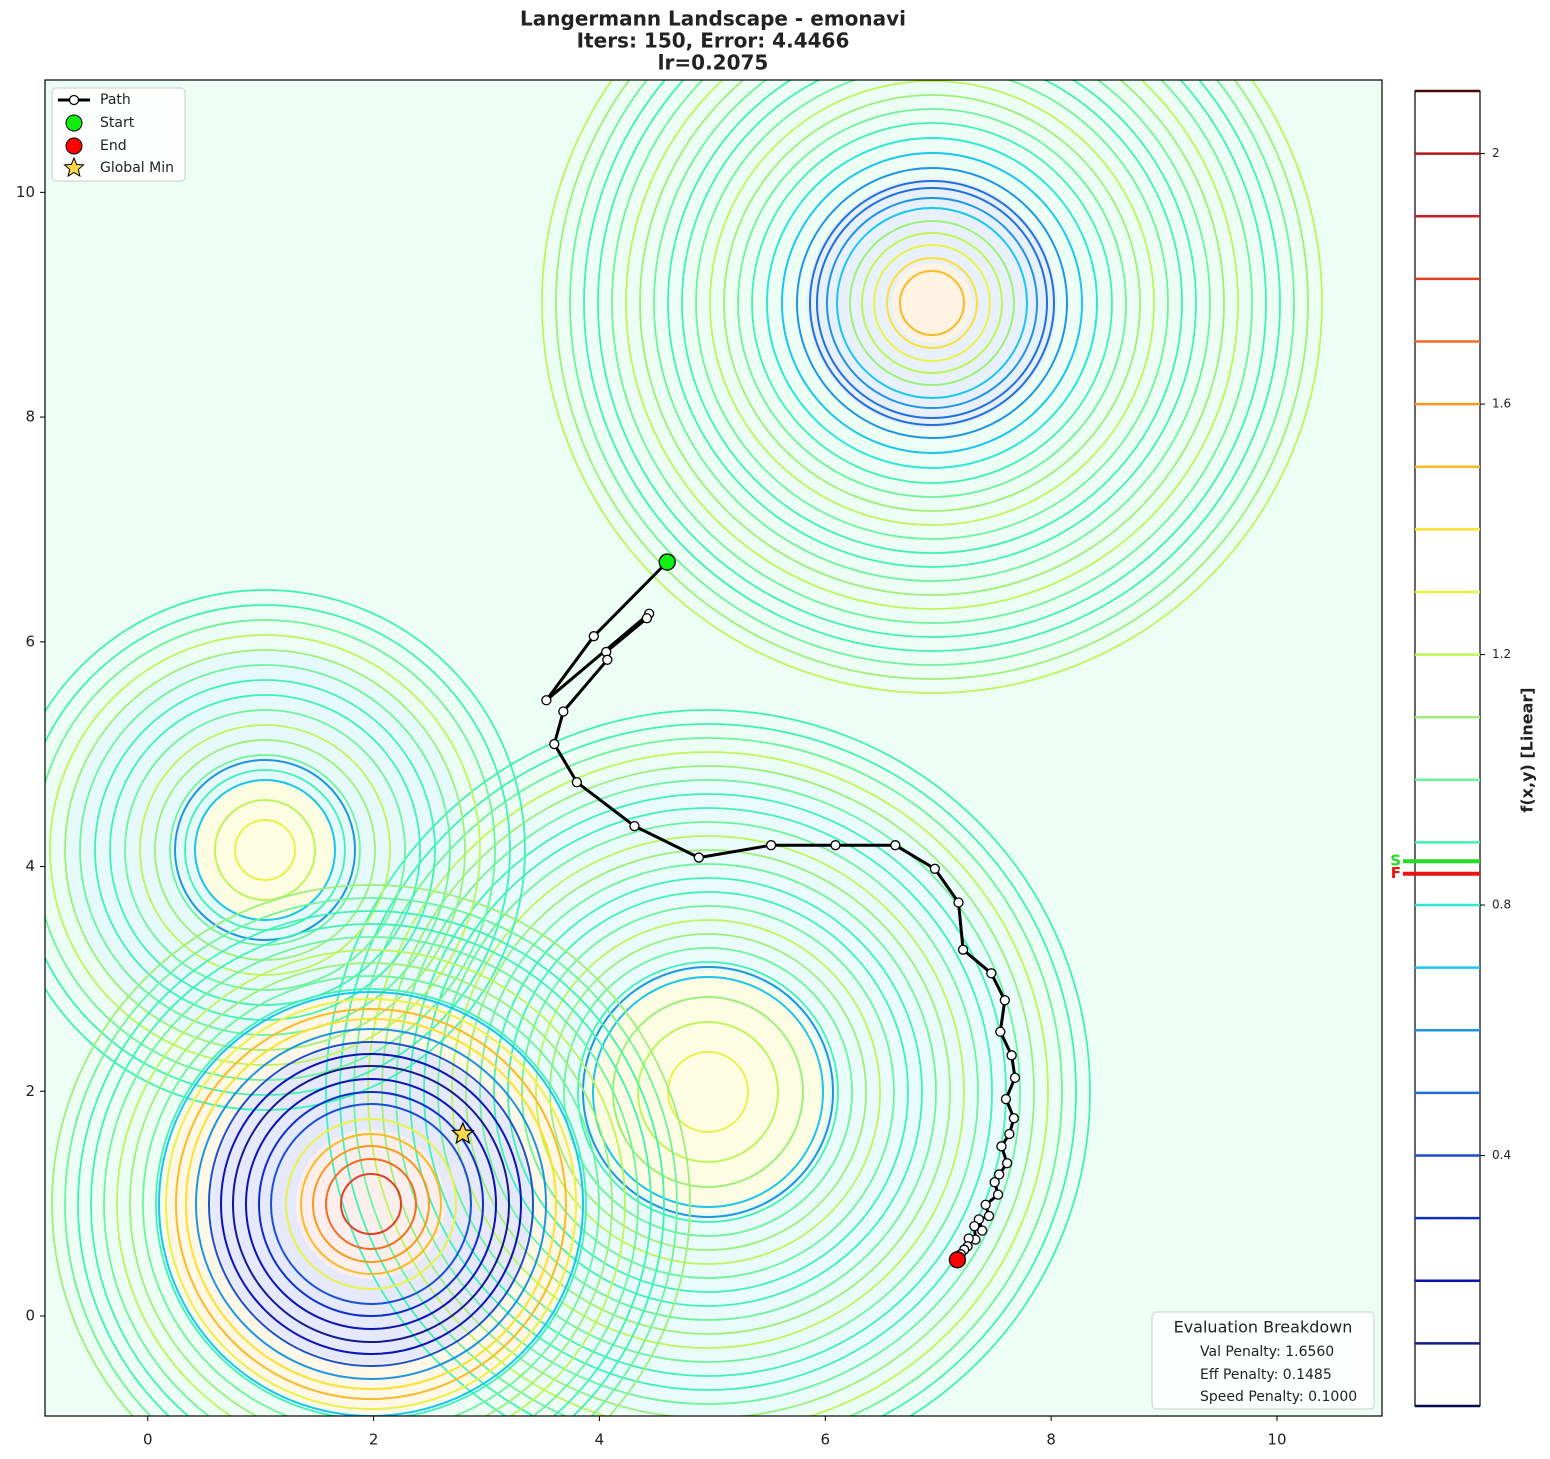 The height and width of the screenshot is (1459, 1550). Describe the element at coordinates (713, 63) in the screenshot. I see `chart-title: lr=0.2075` at that location.